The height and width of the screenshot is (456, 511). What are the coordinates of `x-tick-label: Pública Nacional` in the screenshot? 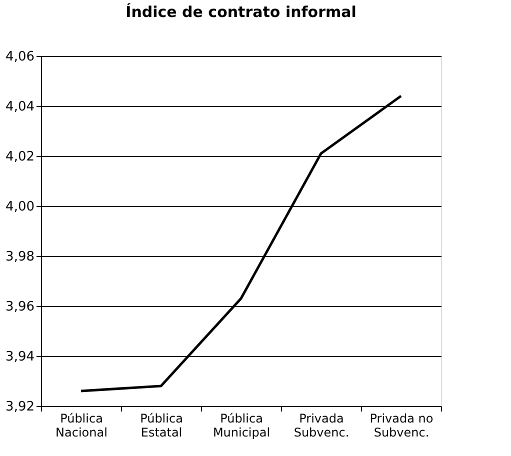 It's located at (82, 426).